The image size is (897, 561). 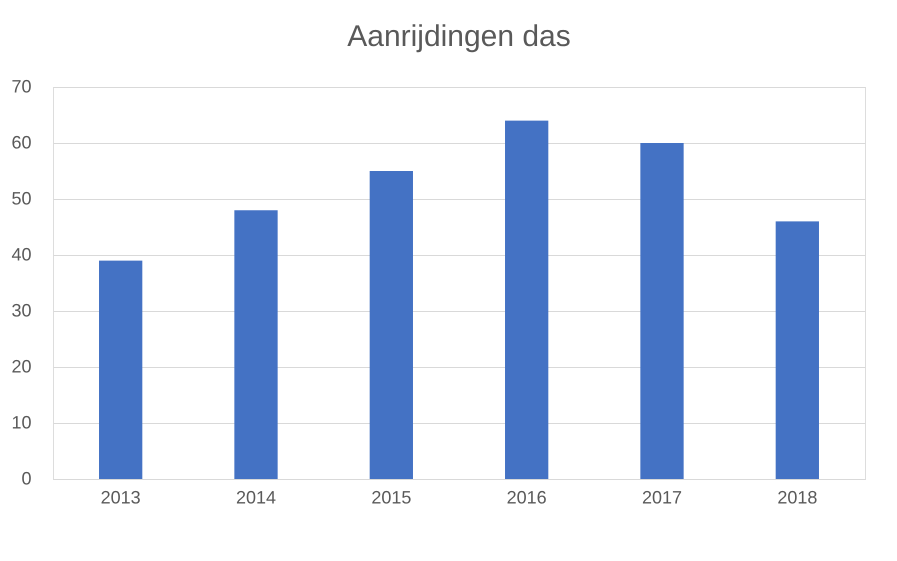 What do you see at coordinates (526, 498) in the screenshot?
I see `x-tick-label: 2016` at bounding box center [526, 498].